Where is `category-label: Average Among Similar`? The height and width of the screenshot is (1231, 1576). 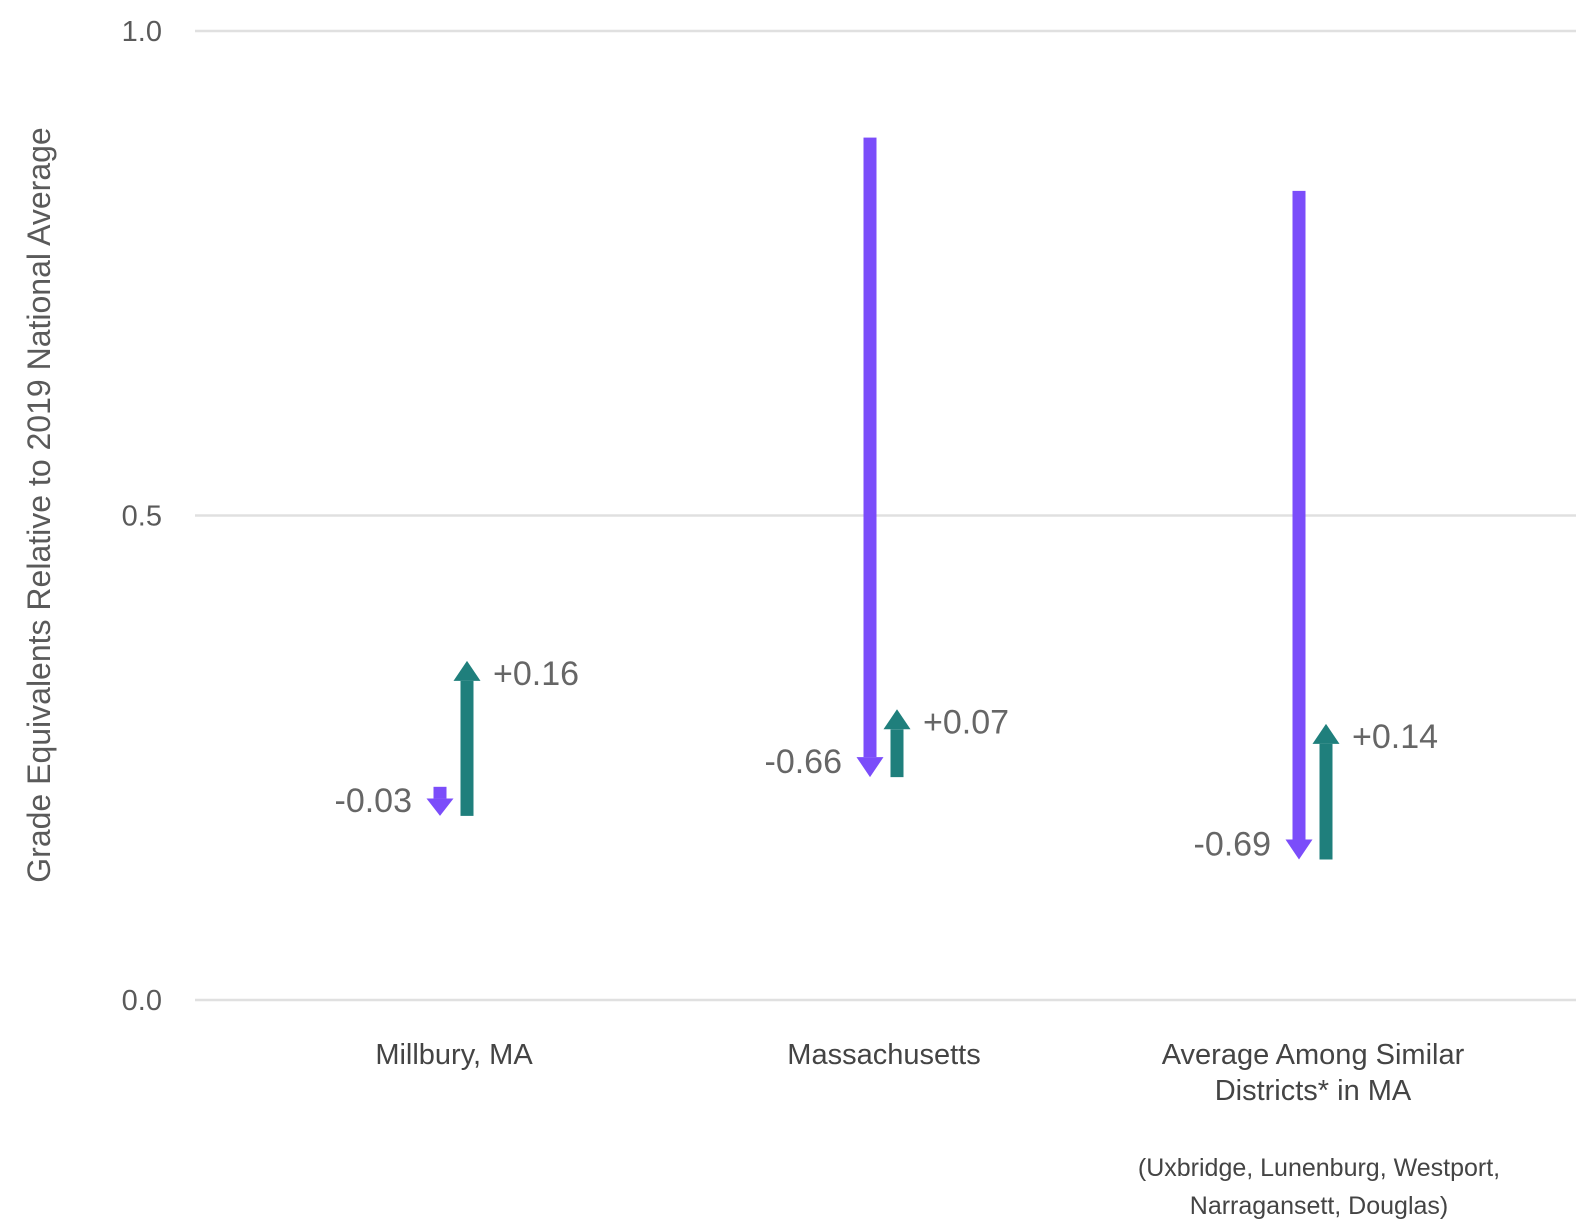 category-label: Average Among Similar is located at coordinates (1313, 1055).